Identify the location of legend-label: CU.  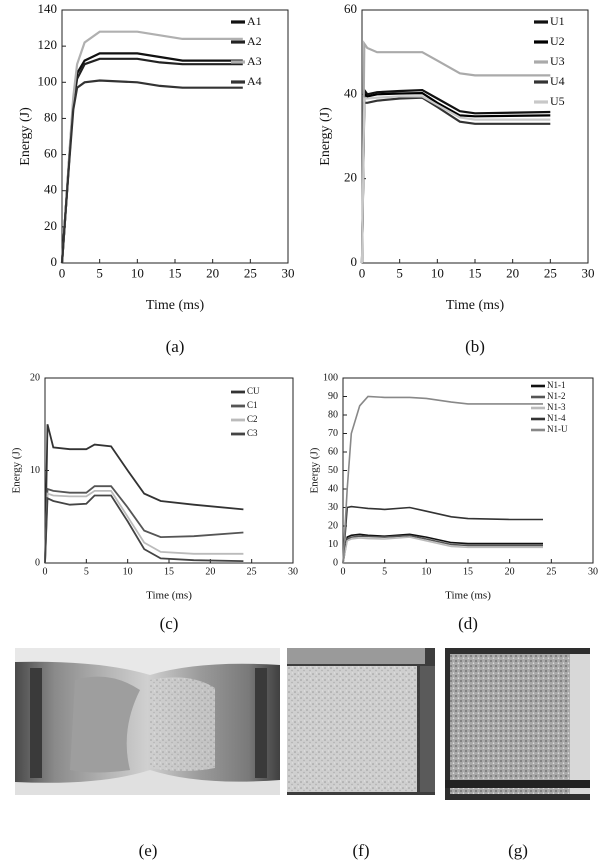
(253, 391).